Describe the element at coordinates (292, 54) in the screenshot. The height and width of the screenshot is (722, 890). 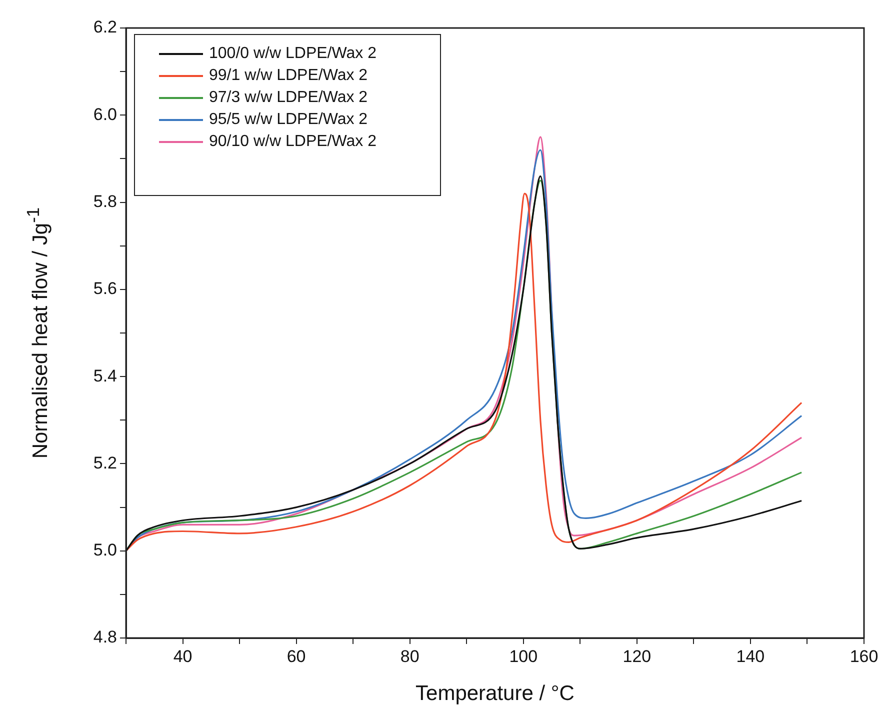
I see `legend-label: 100/0 w/w LDPE/Wax 2` at that location.